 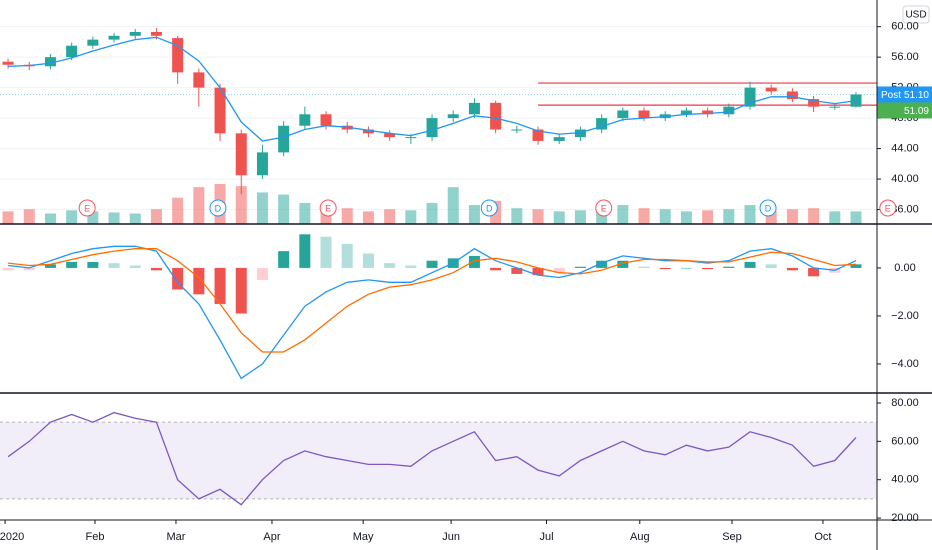 I want to click on currency-box, so click(x=916, y=14).